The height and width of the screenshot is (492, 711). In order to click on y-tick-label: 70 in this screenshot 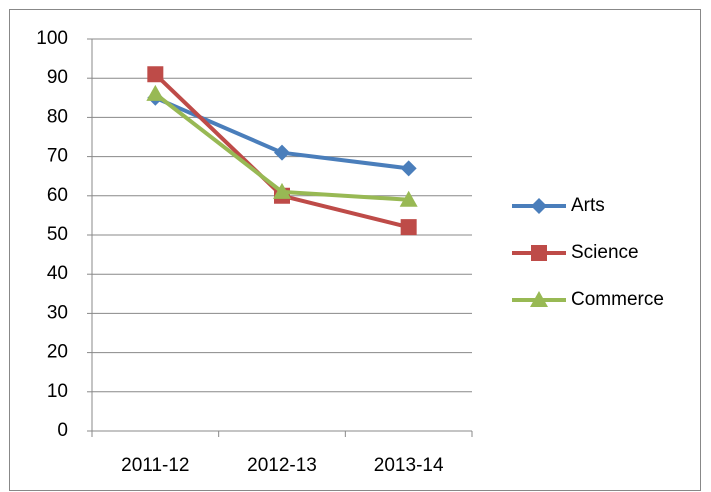, I will do `click(57, 156)`.